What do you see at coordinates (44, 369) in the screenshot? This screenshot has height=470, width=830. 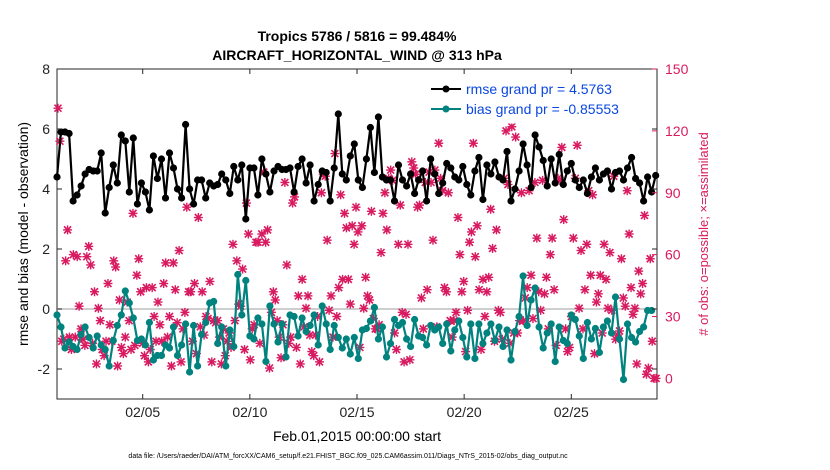 I see `y-tick-label: -2` at bounding box center [44, 369].